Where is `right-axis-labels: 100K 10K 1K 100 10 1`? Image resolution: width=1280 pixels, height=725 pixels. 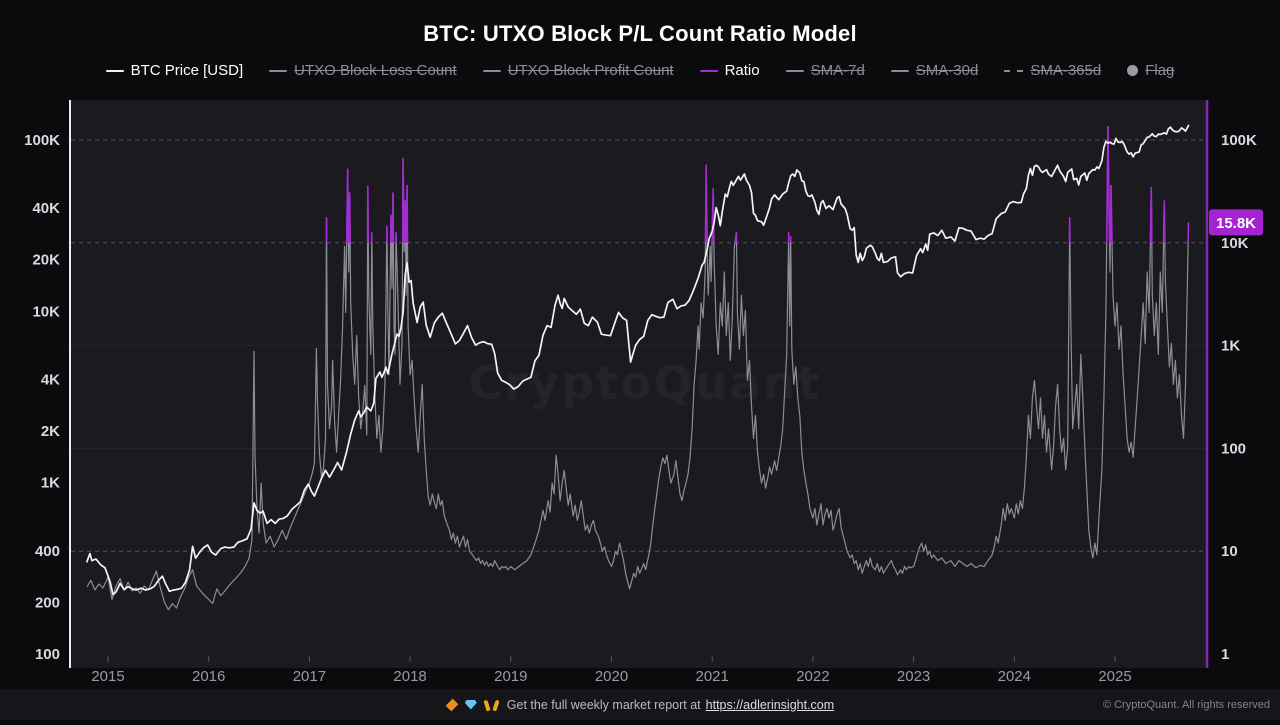
right-axis-labels: 100K 10K 1K 100 10 1 is located at coordinates (1239, 397).